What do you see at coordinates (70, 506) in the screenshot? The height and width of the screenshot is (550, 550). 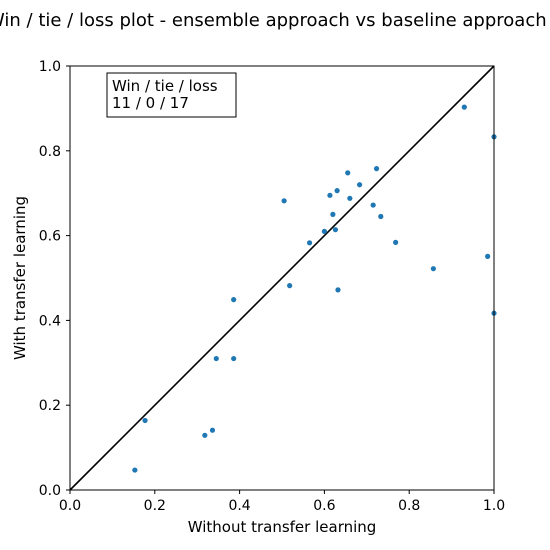 I see `x-tick-label: 0.0` at bounding box center [70, 506].